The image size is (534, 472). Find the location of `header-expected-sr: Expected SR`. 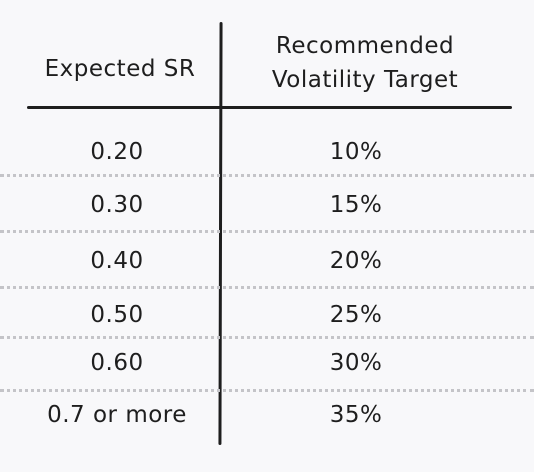

header-expected-sr: Expected SR is located at coordinates (120, 69).